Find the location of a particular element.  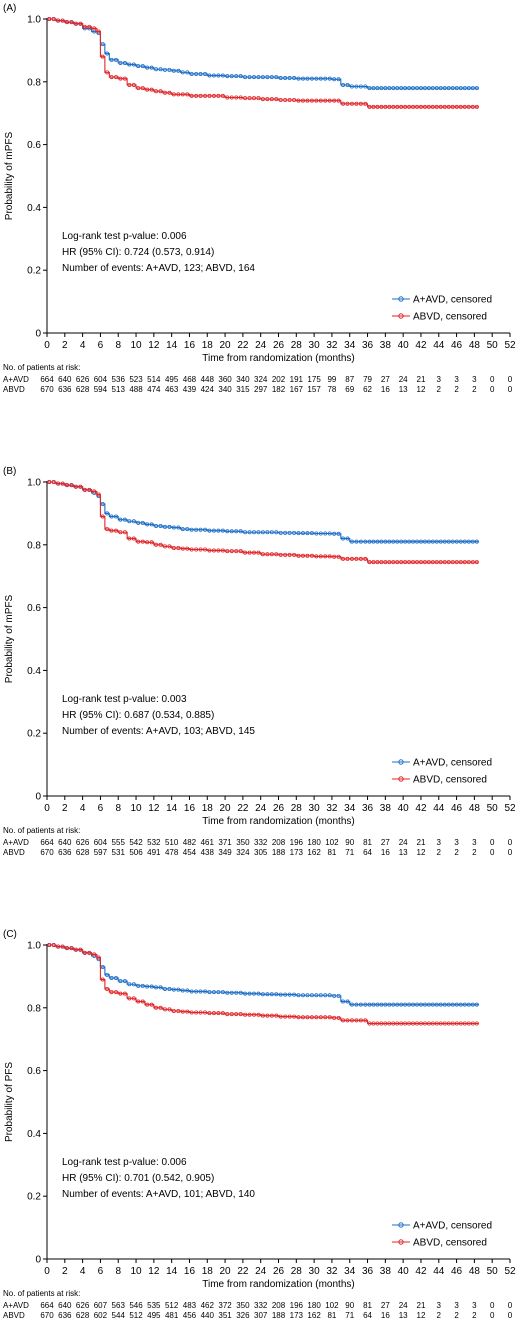

x-tick-label: 0 is located at coordinates (47, 808).